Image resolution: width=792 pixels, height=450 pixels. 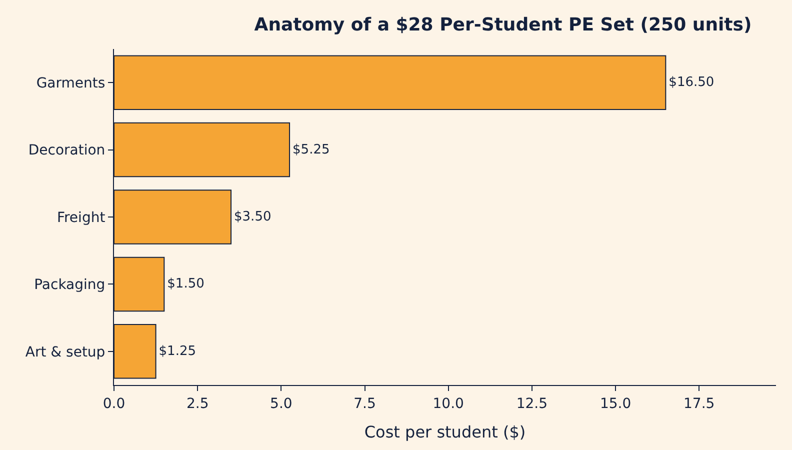 I want to click on y-tick-label: Decoration, so click(x=67, y=150).